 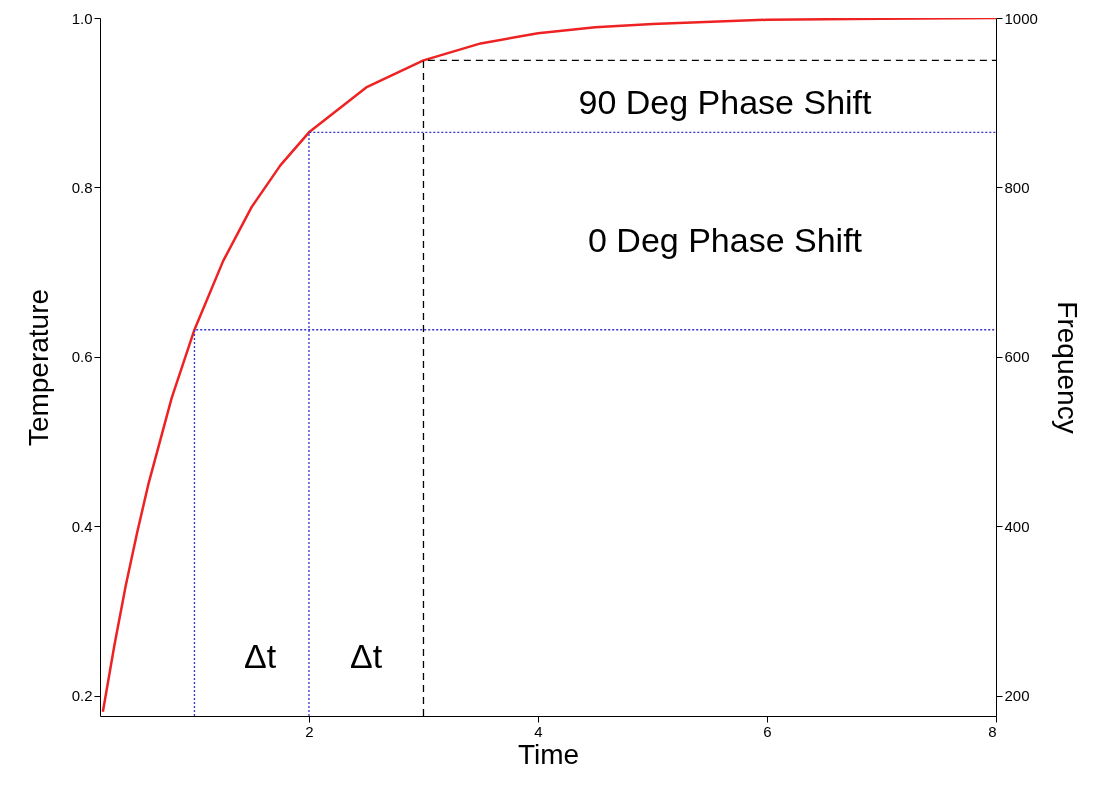 What do you see at coordinates (992, 731) in the screenshot?
I see `x-tick-label: 8` at bounding box center [992, 731].